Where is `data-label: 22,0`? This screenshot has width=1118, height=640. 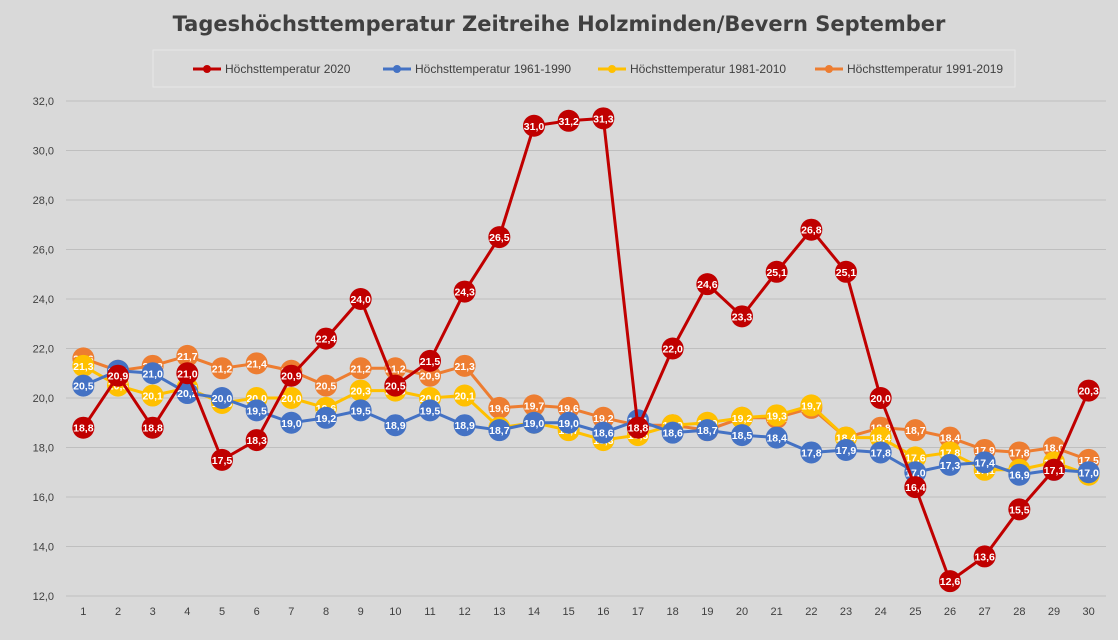 data-label: 22,0 is located at coordinates (672, 350).